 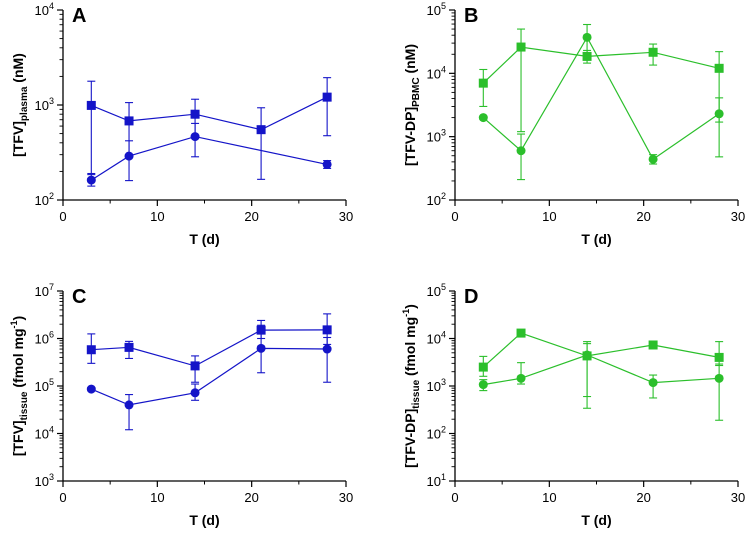 I want to click on y-title-unit: (nM), so click(x=18, y=69).